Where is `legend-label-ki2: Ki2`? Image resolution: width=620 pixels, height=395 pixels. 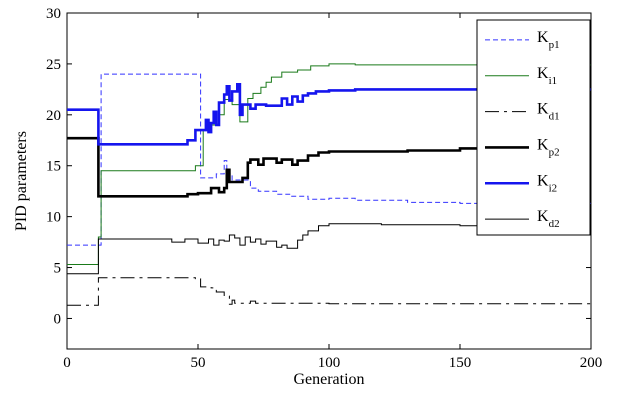 legend-label-ki2: Ki2 is located at coordinates (547, 183).